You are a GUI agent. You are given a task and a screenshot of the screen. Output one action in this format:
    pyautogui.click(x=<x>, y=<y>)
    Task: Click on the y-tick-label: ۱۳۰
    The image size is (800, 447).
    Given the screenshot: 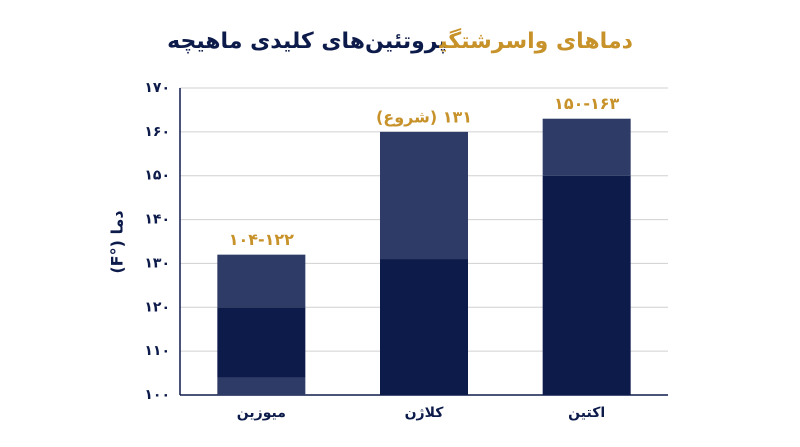 What is the action you would take?
    pyautogui.click(x=157, y=263)
    